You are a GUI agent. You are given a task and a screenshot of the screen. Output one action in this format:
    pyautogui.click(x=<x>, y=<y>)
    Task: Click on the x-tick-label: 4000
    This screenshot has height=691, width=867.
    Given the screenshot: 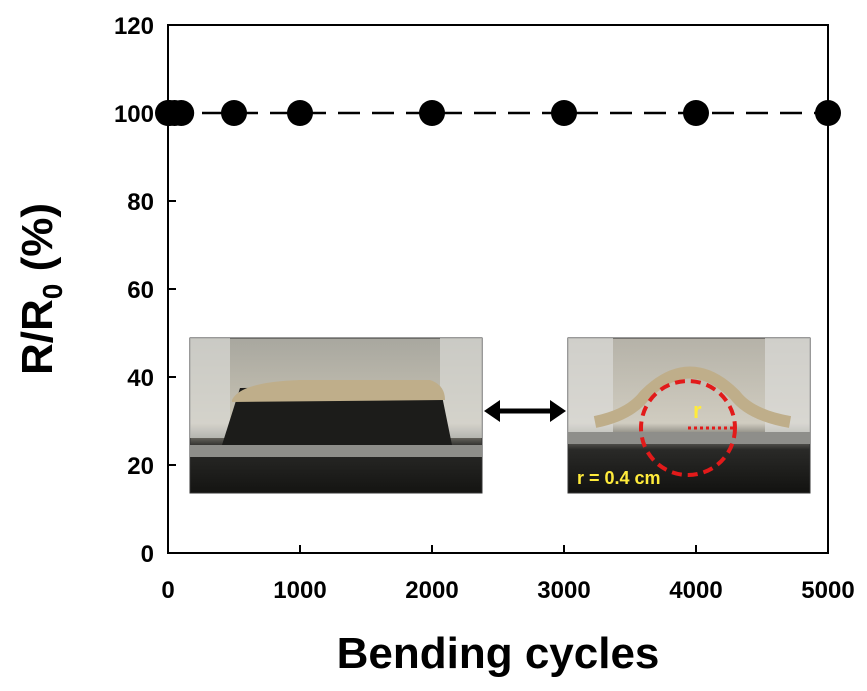 What is the action you would take?
    pyautogui.click(x=695, y=590)
    